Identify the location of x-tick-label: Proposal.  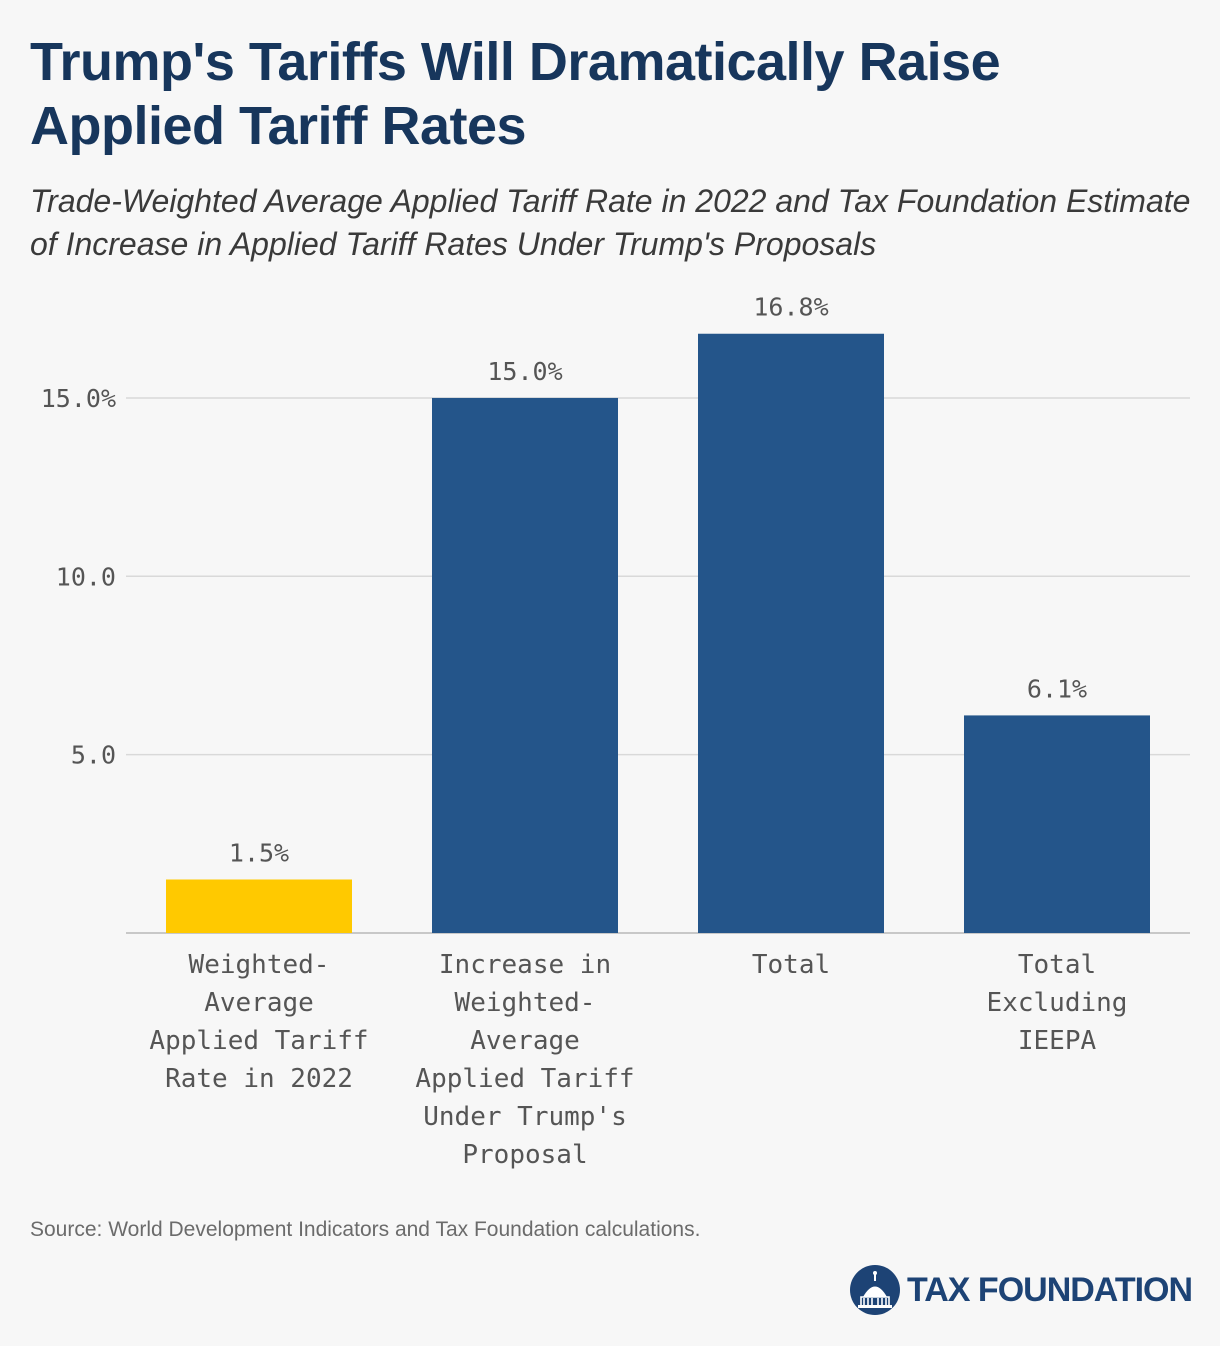
(524, 1155).